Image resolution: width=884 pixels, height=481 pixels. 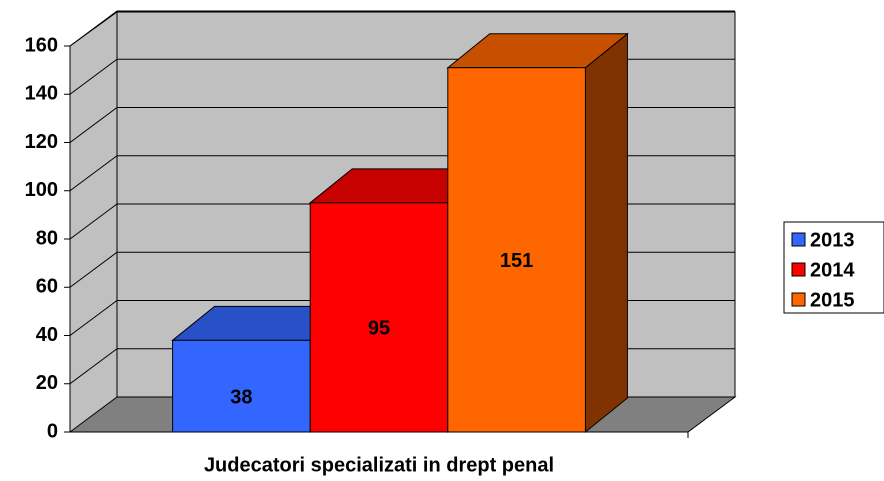 What do you see at coordinates (241, 397) in the screenshot?
I see `data-label: 38` at bounding box center [241, 397].